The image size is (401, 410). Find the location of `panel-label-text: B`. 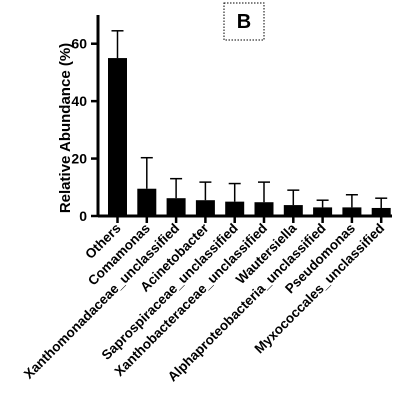

panel-label-text: B is located at coordinates (244, 22).